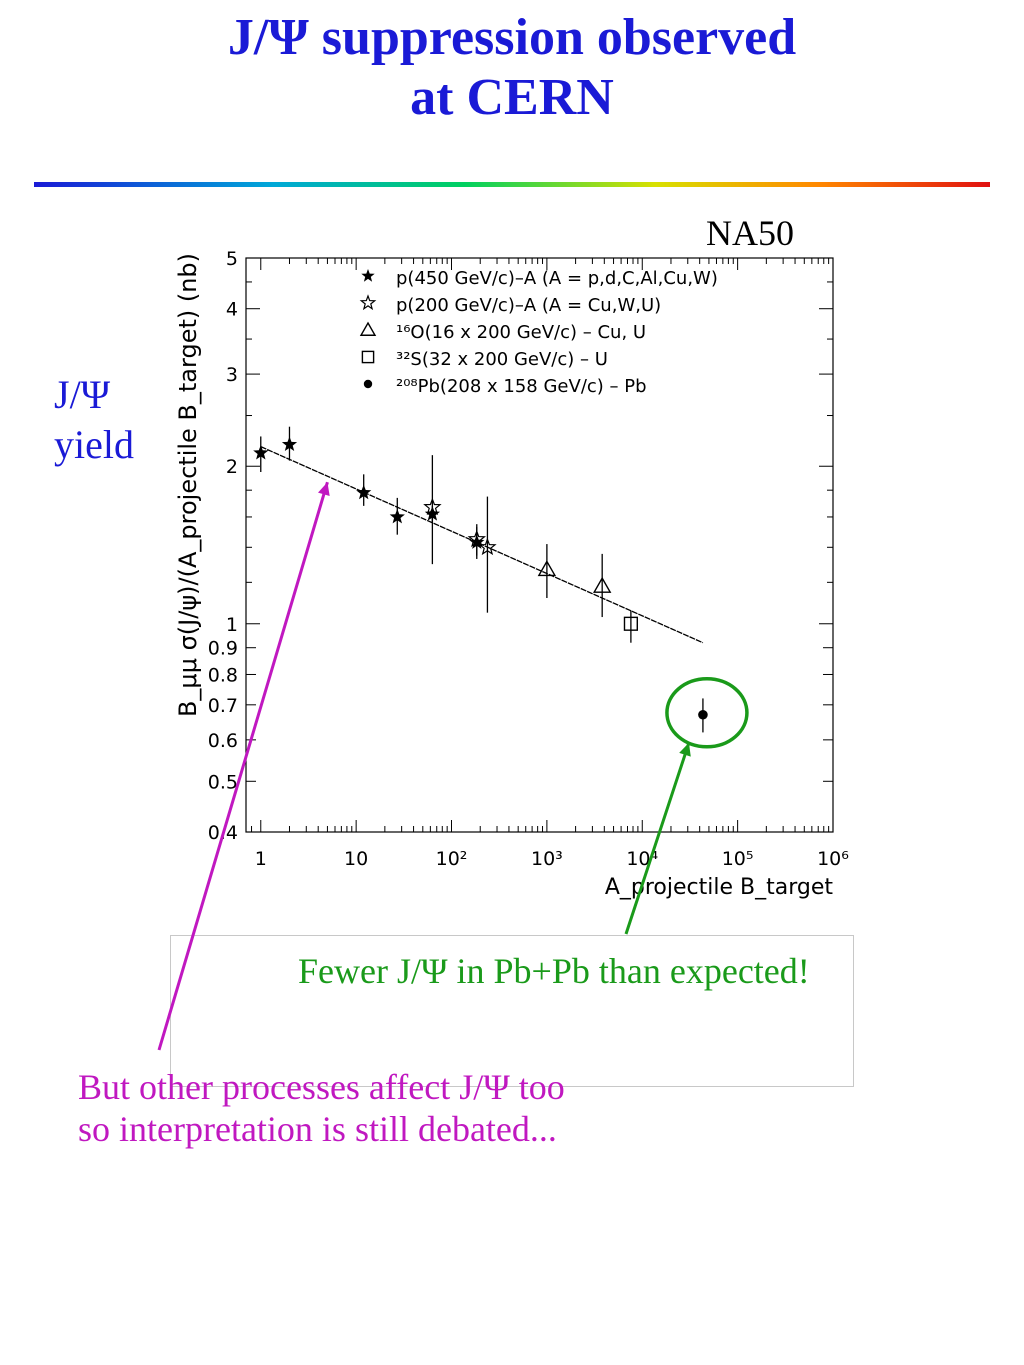  What do you see at coordinates (82, 394) in the screenshot?
I see `side-label-line-1: J/Ψ` at bounding box center [82, 394].